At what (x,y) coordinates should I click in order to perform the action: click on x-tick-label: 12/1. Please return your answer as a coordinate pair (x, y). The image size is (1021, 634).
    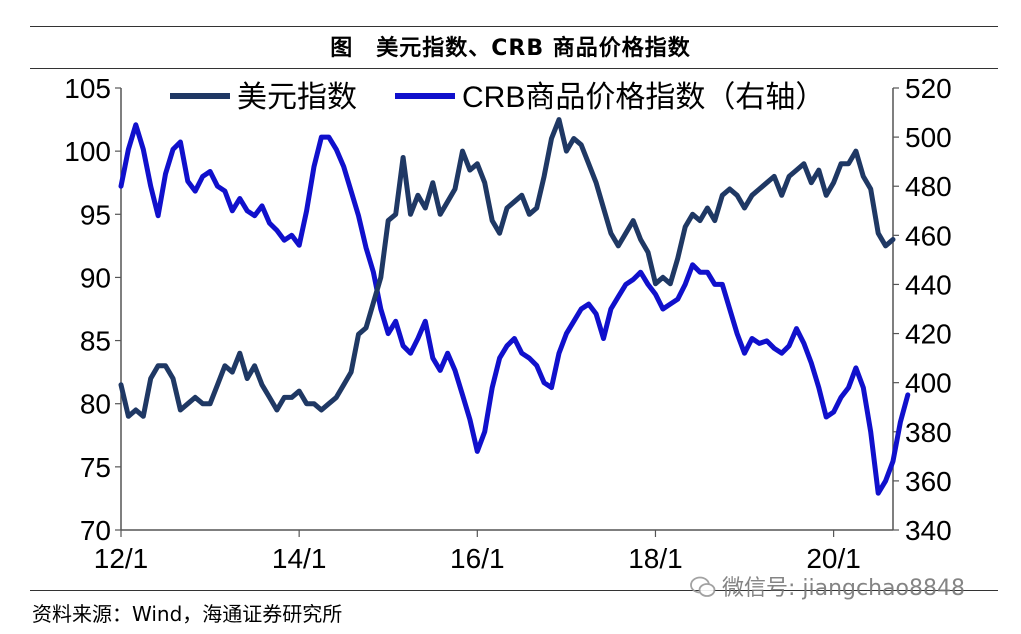
    Looking at the image, I should click on (121, 558).